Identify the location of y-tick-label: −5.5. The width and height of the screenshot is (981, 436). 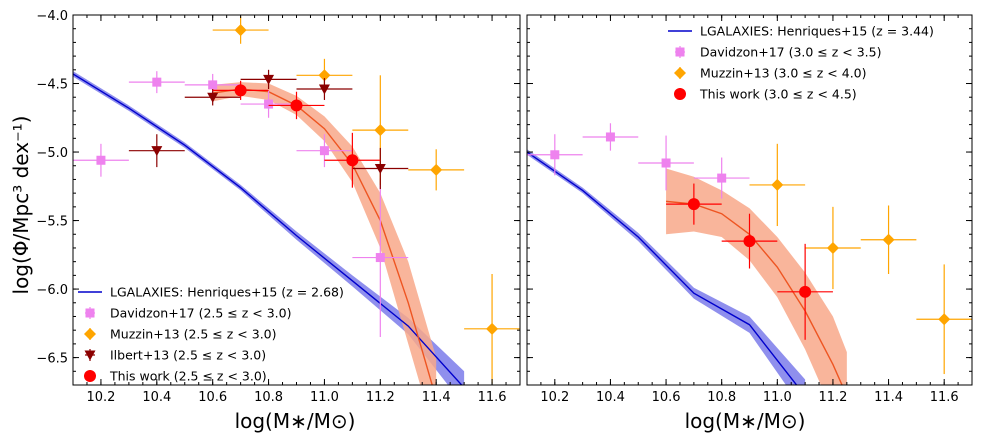
(52, 222).